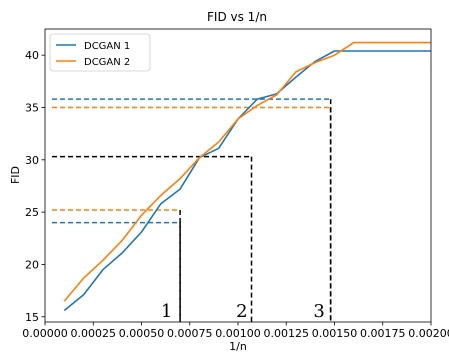 This screenshot has width=449, height=353. What do you see at coordinates (238, 346) in the screenshot?
I see `x-axis-label: 1/n` at bounding box center [238, 346].